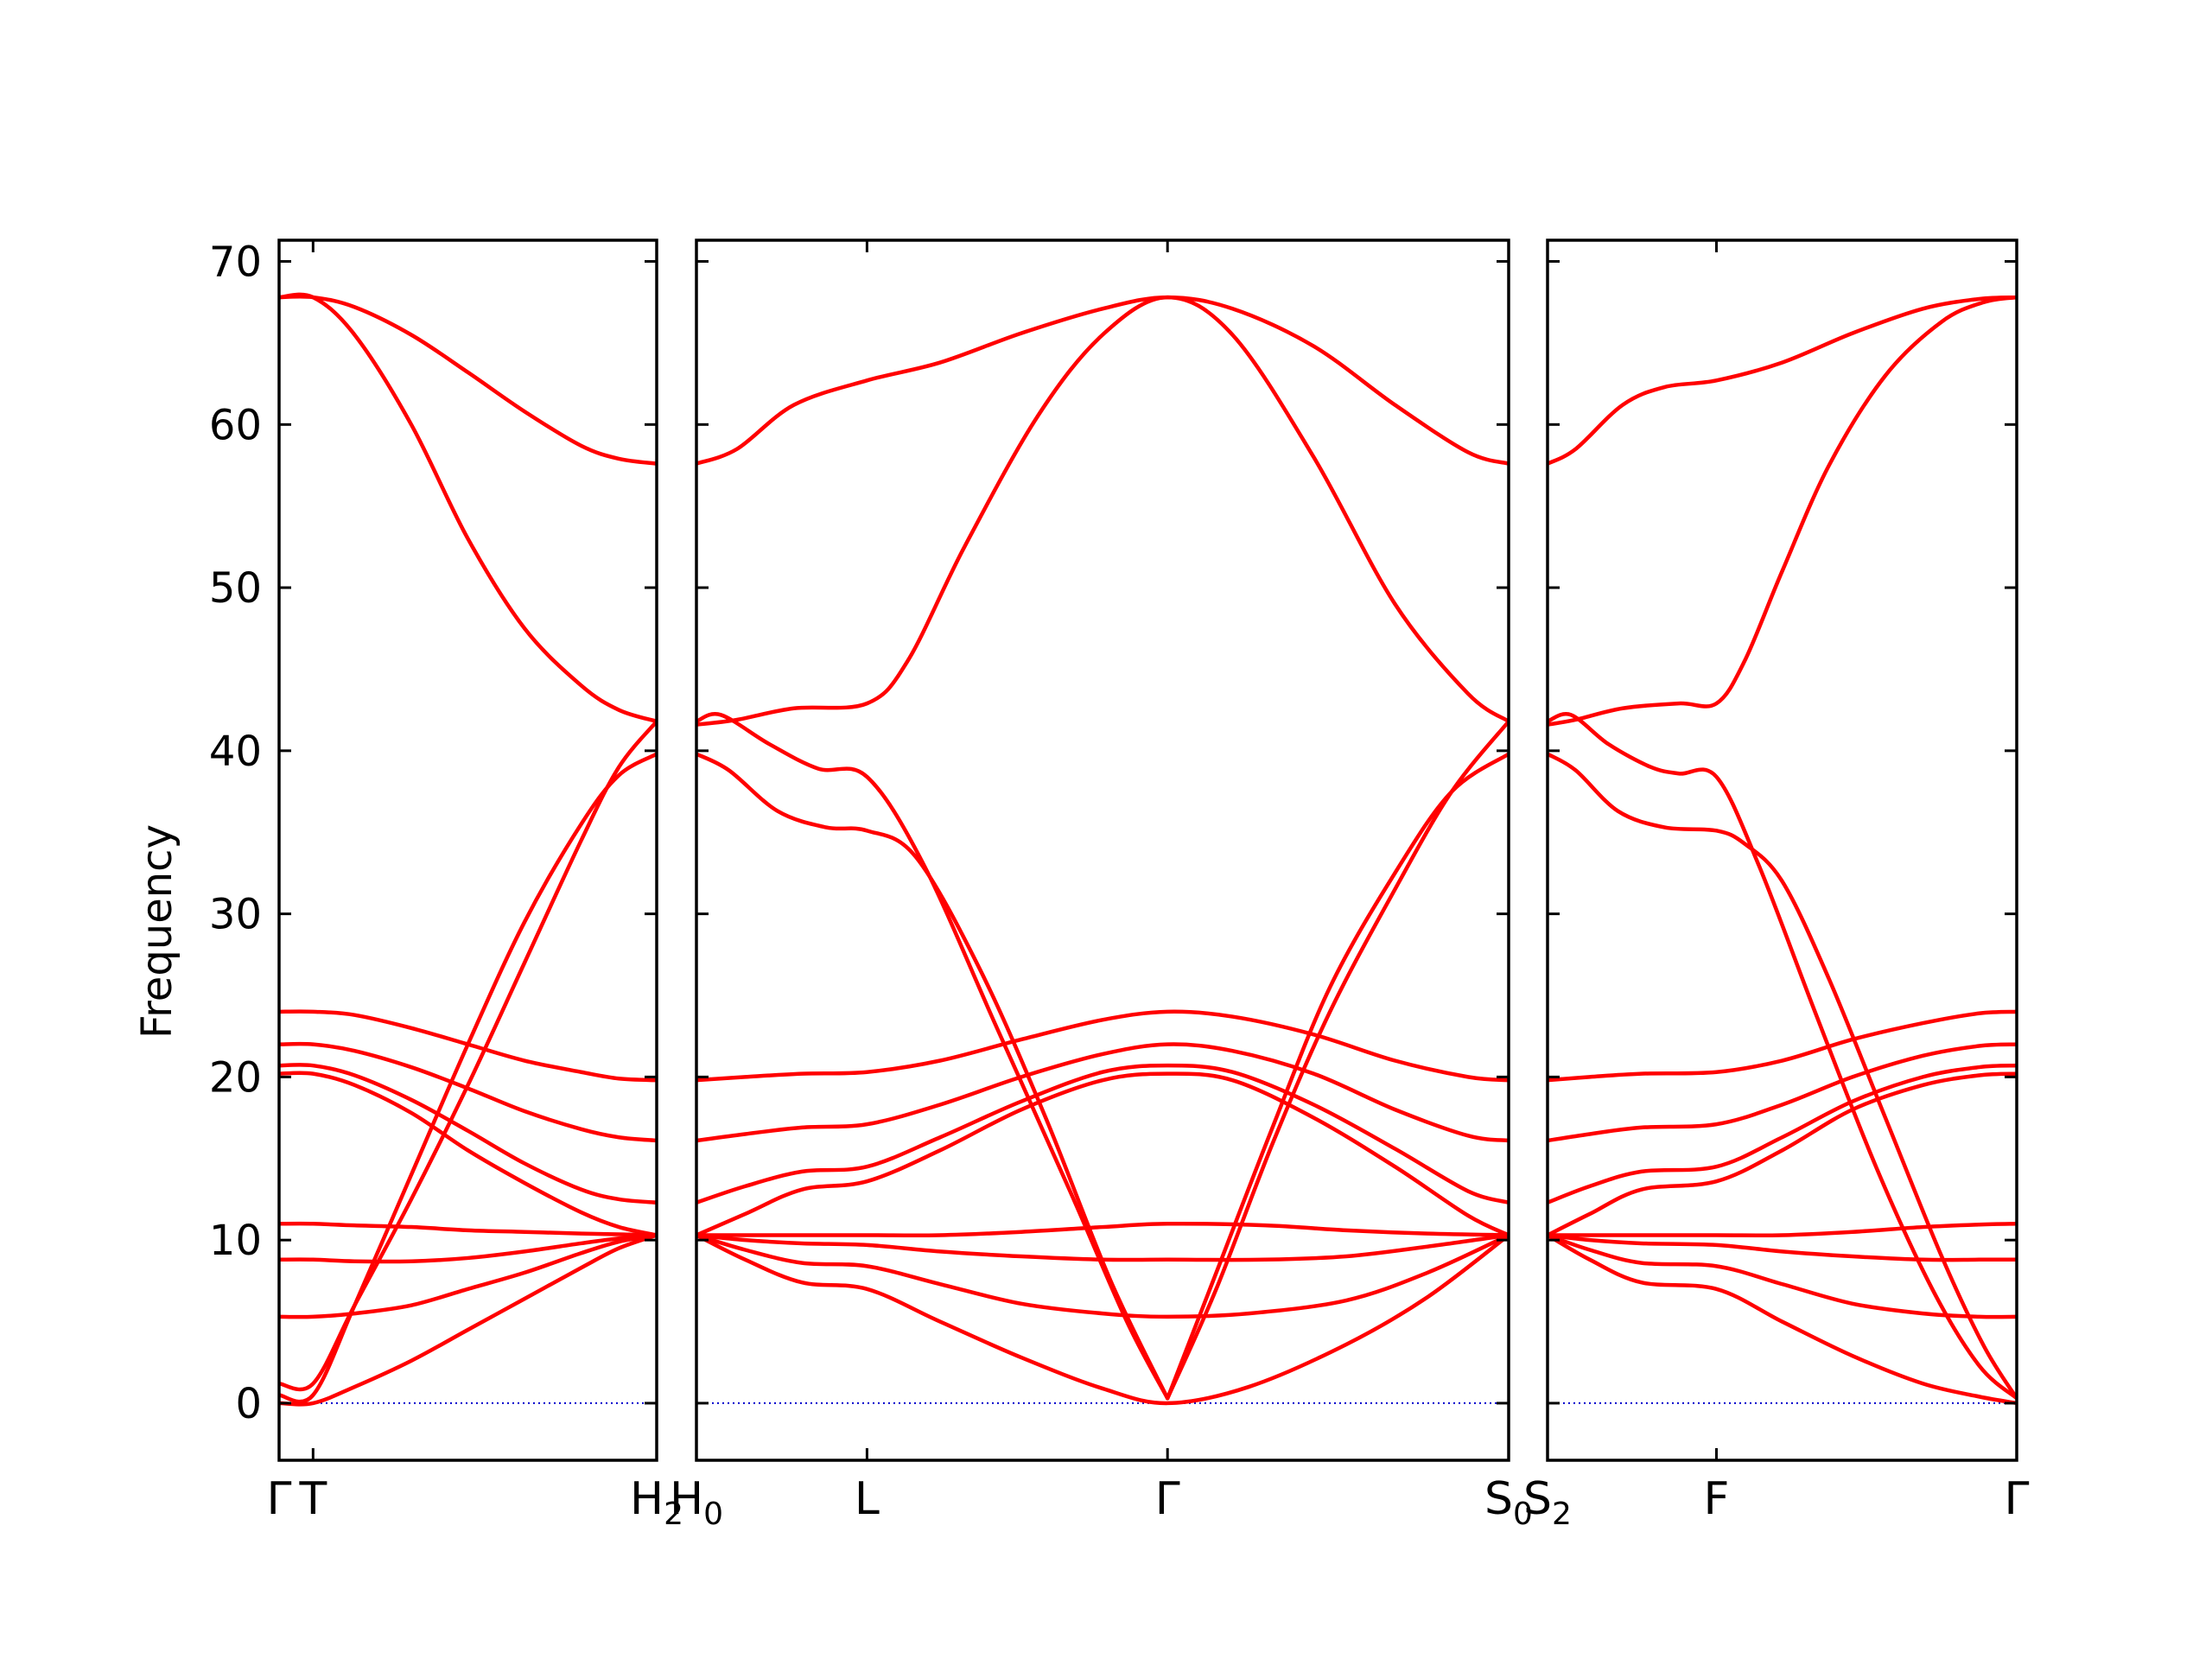  I want to click on y-axis-title: Frequency, so click(157, 932).